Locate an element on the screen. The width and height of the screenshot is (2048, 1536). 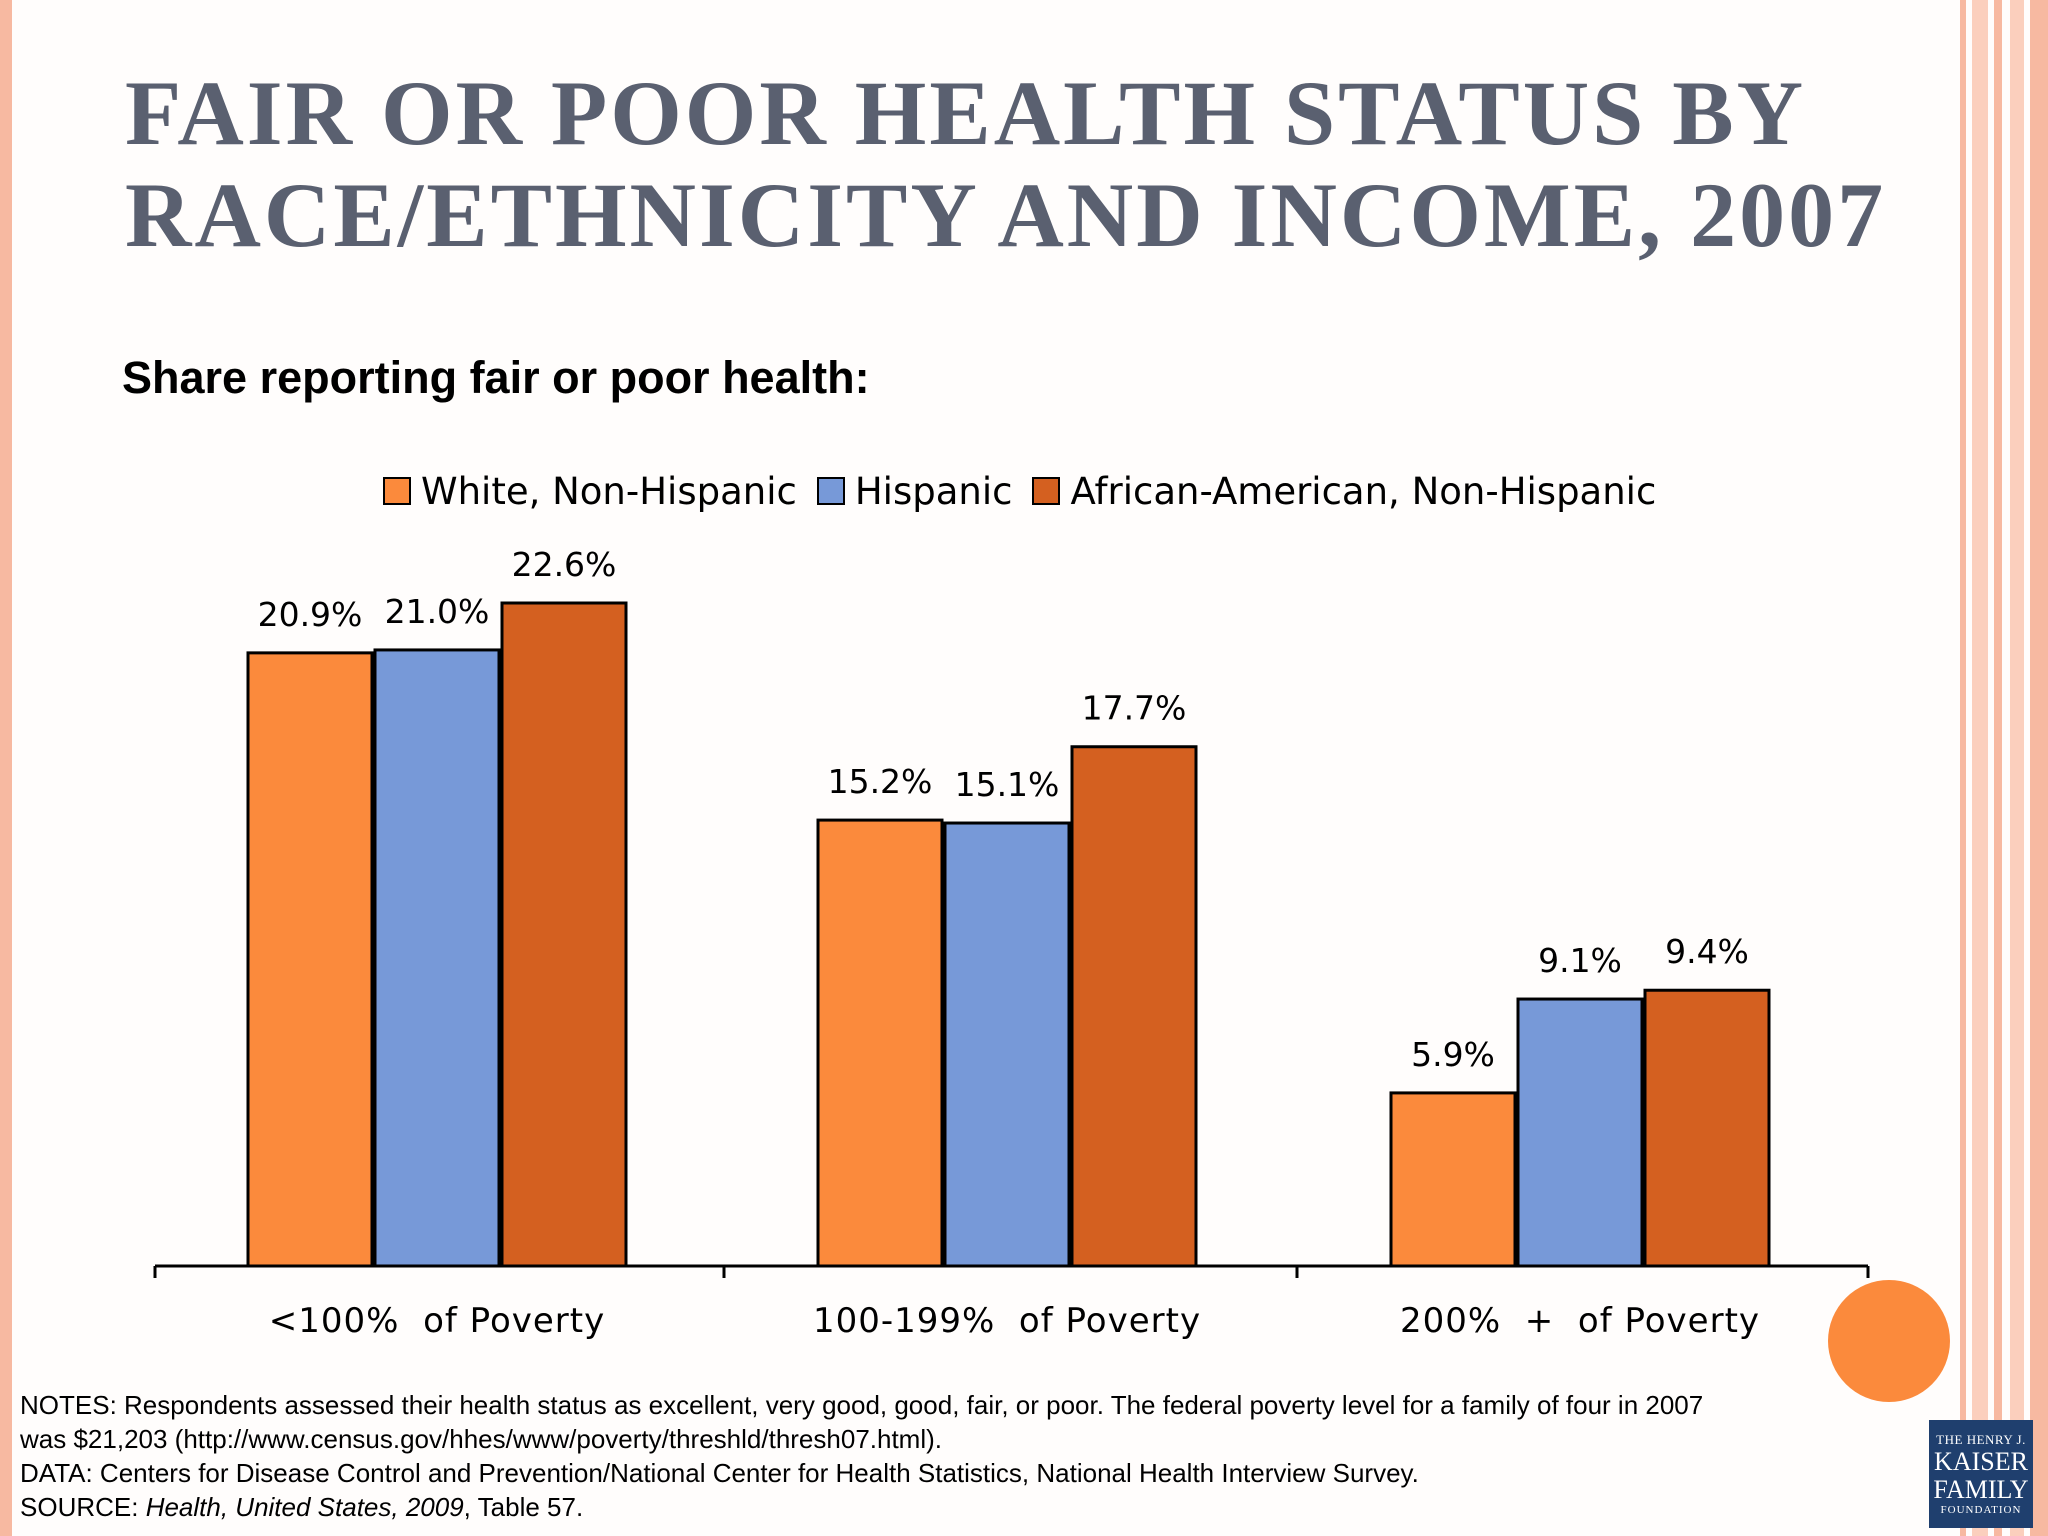
legend-item-african-american: African-American, Non-Hispanic is located at coordinates (1344, 491).